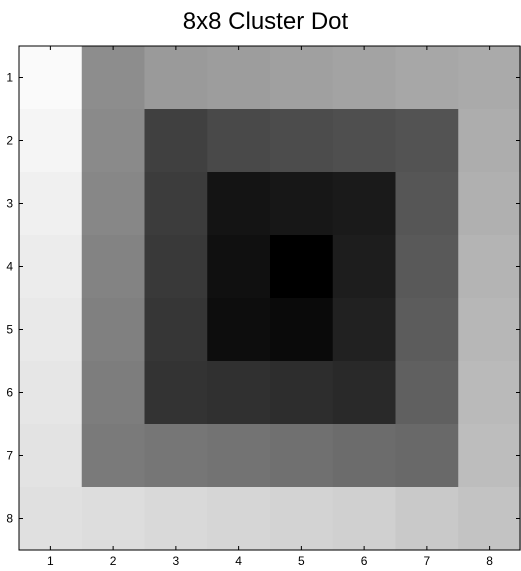 The height and width of the screenshot is (571, 521). I want to click on x-tick-label: 6, so click(364, 561).